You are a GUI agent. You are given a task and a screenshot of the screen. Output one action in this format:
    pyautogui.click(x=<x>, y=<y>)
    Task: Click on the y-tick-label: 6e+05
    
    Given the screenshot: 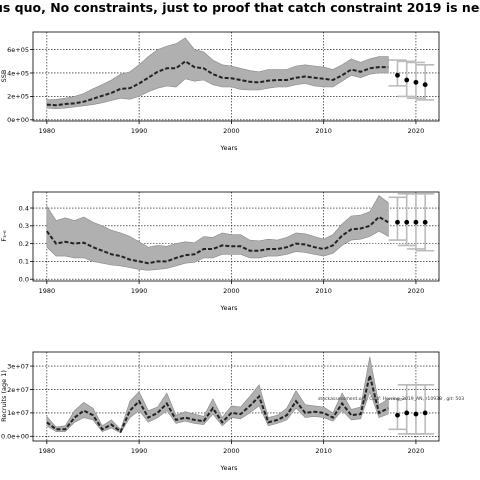 What is the action you would take?
    pyautogui.click(x=18, y=50)
    